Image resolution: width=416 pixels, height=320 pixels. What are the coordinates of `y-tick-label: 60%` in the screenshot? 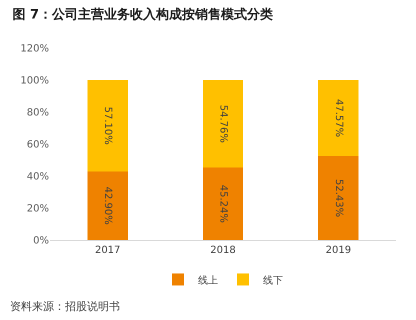 It's located at (37, 145).